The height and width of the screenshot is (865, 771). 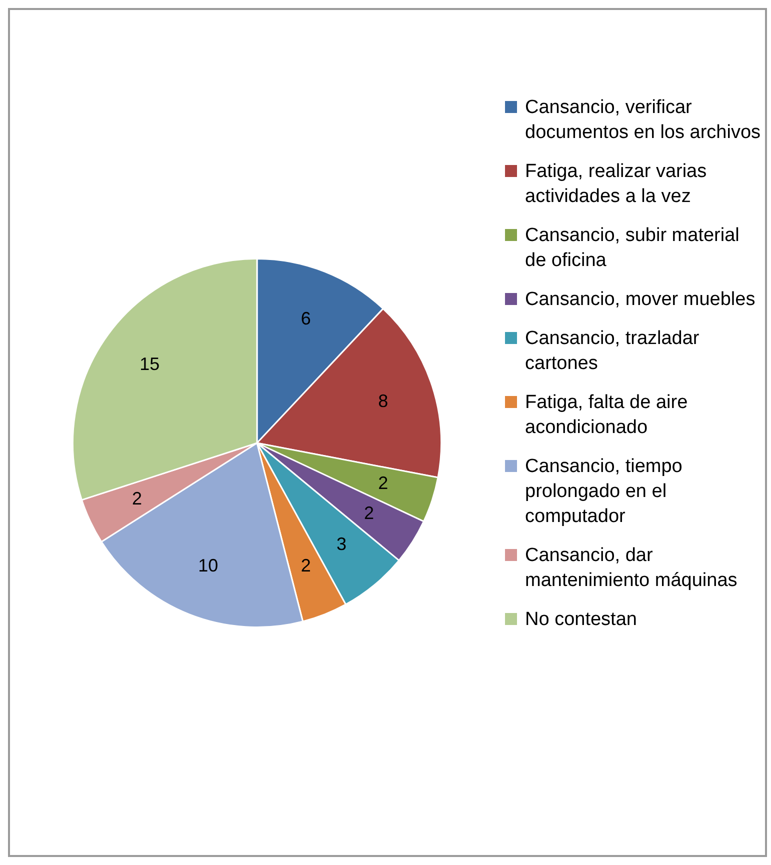 What do you see at coordinates (305, 318) in the screenshot?
I see `data-label: 6` at bounding box center [305, 318].